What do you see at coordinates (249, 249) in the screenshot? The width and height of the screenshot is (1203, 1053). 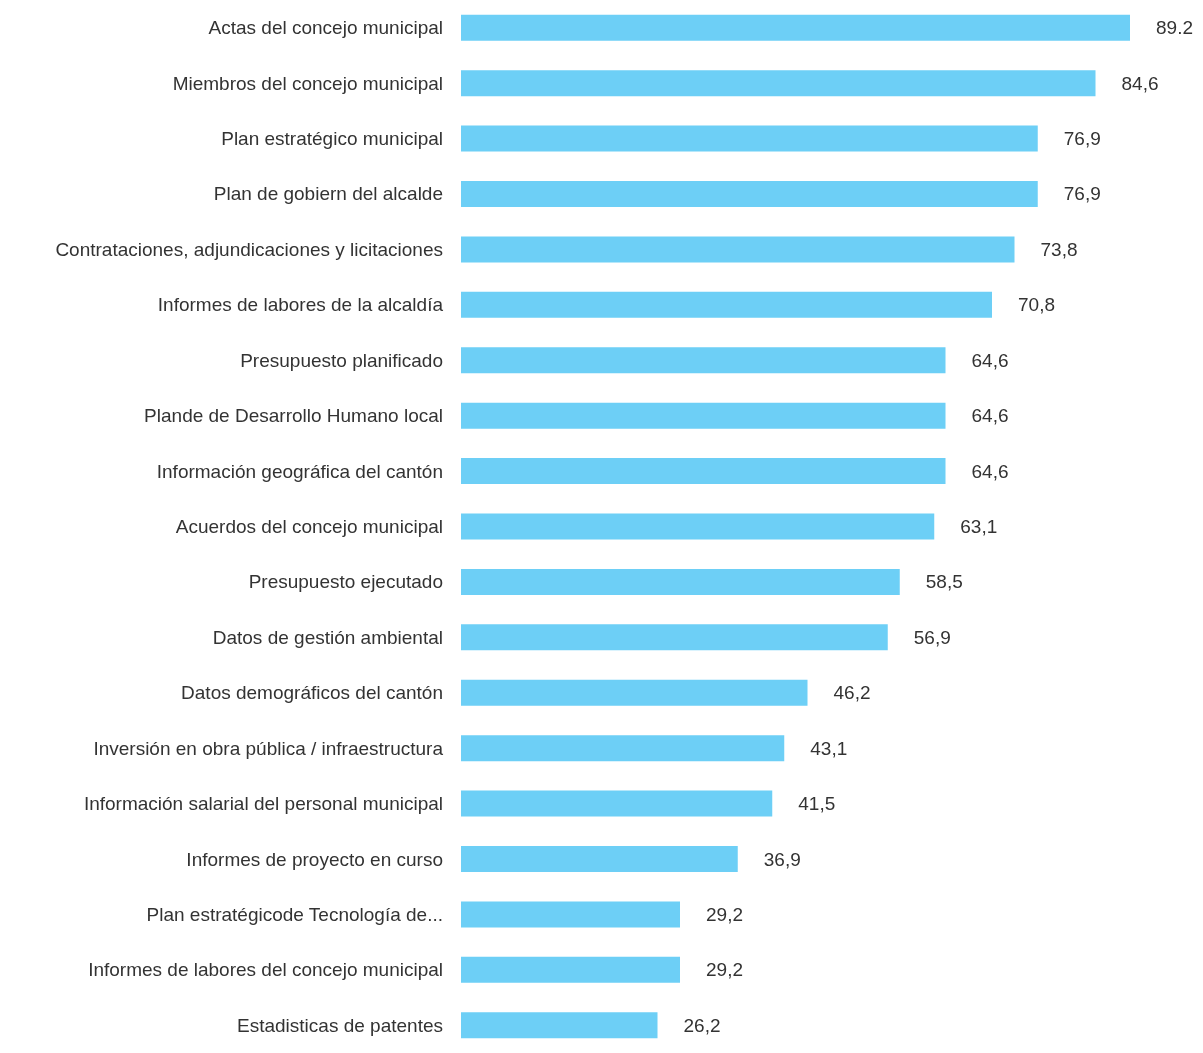 I see `y-tick-label: Contrataciones, adjundicaciones y licitaciones` at bounding box center [249, 249].